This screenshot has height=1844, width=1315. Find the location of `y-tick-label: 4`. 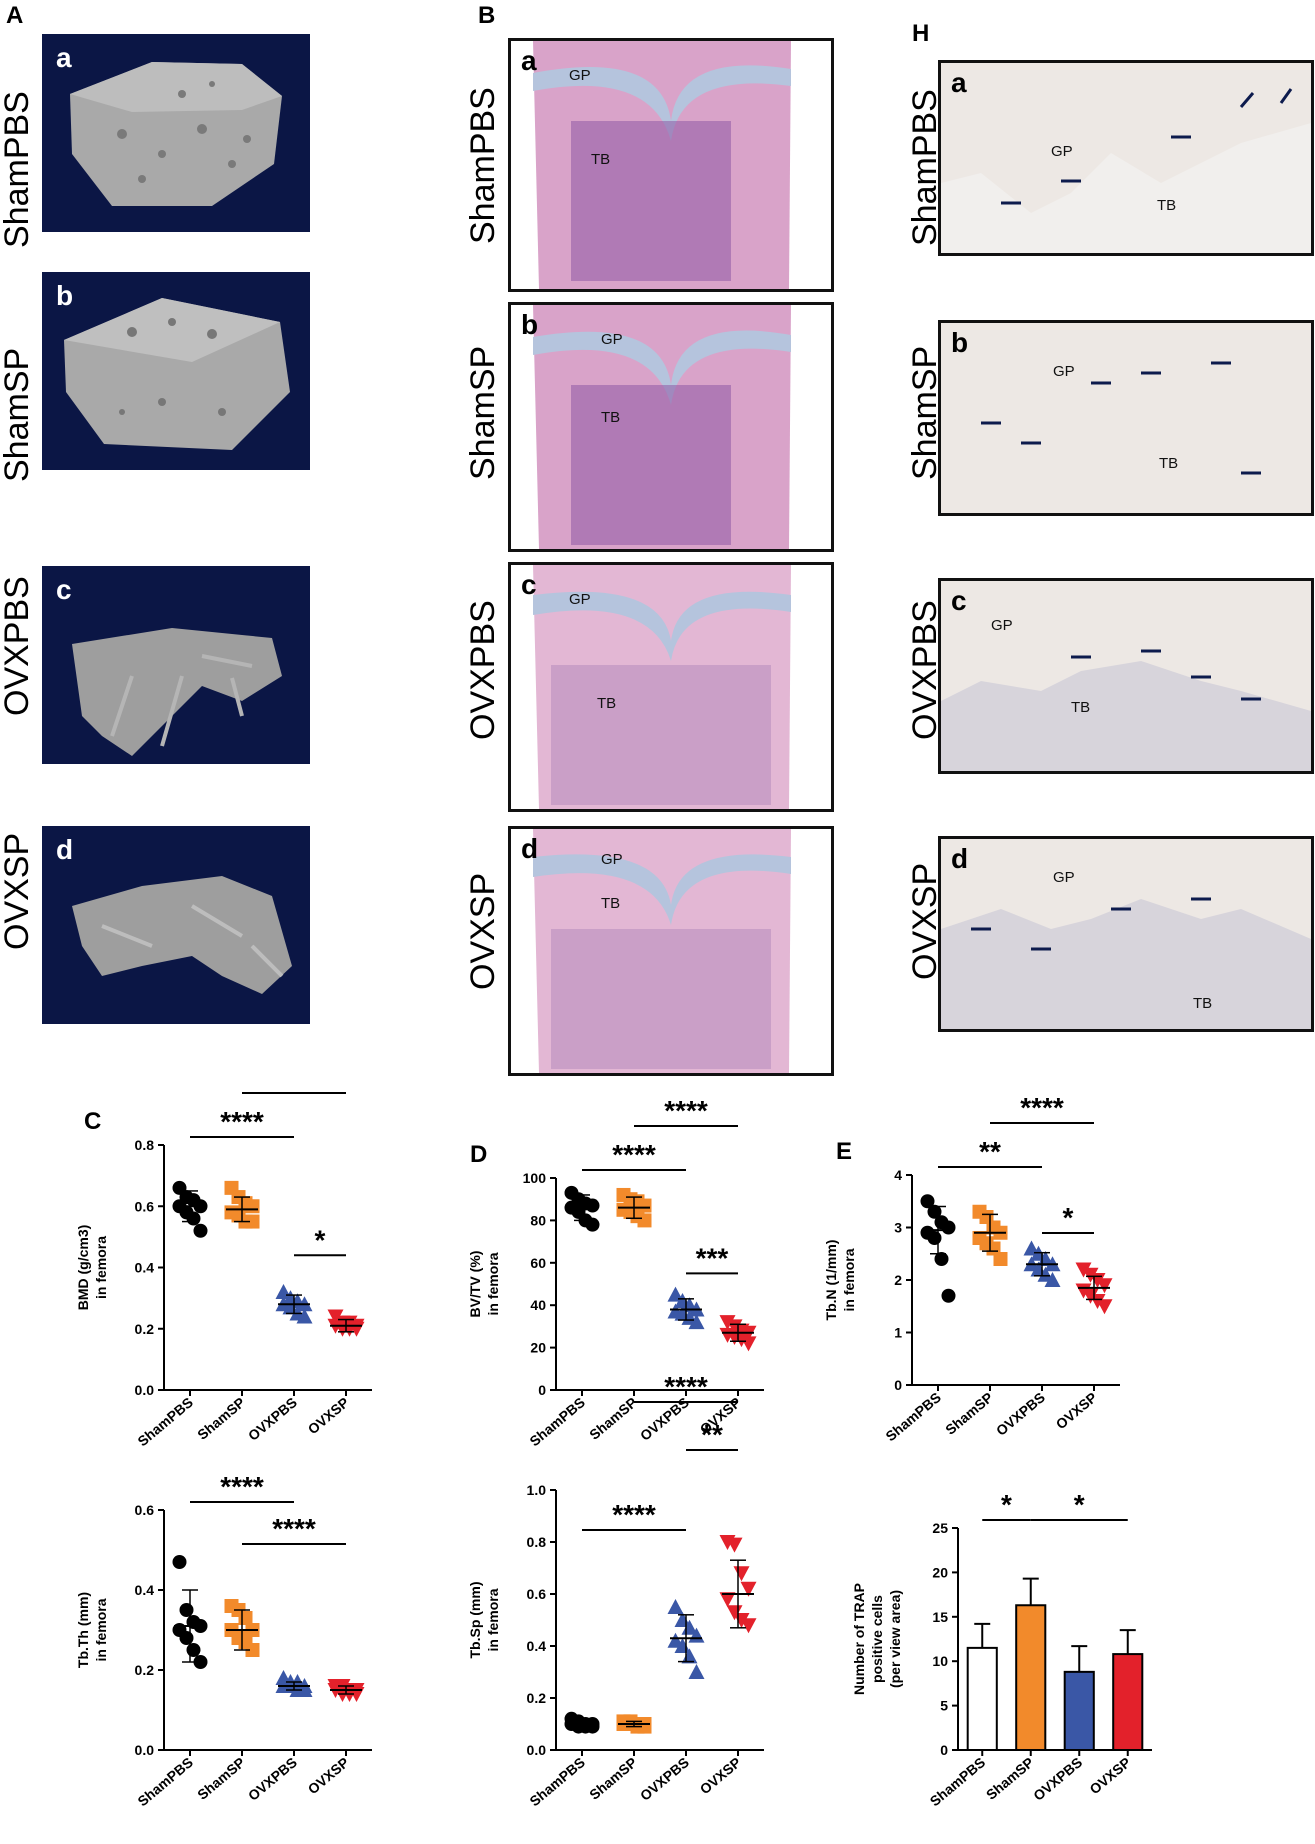

y-tick-label: 4 is located at coordinates (898, 1175).